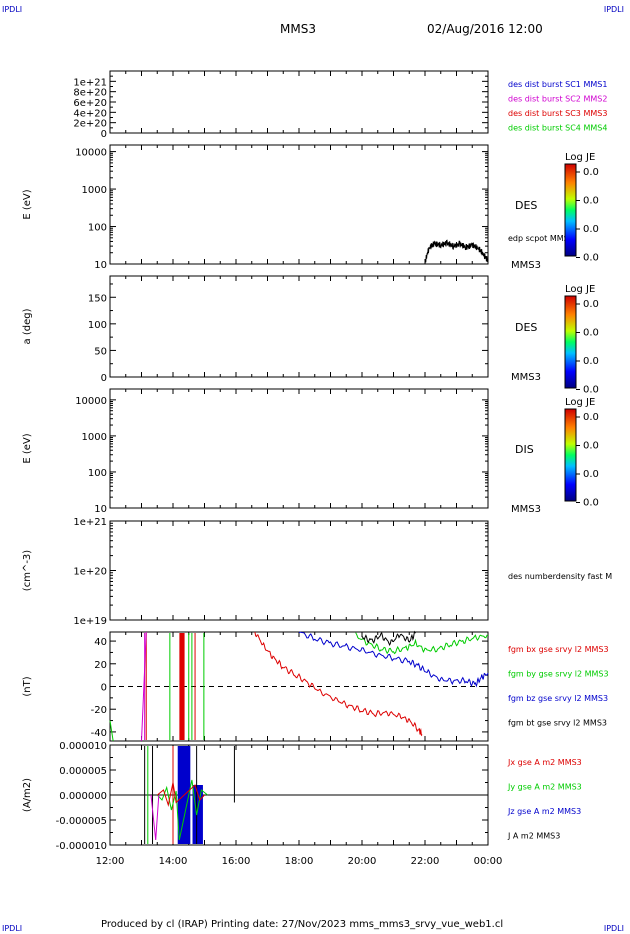 The width and height of the screenshot is (630, 934). Describe the element at coordinates (533, 836) in the screenshot. I see `legend-entry: J A m2 MMS3` at that location.